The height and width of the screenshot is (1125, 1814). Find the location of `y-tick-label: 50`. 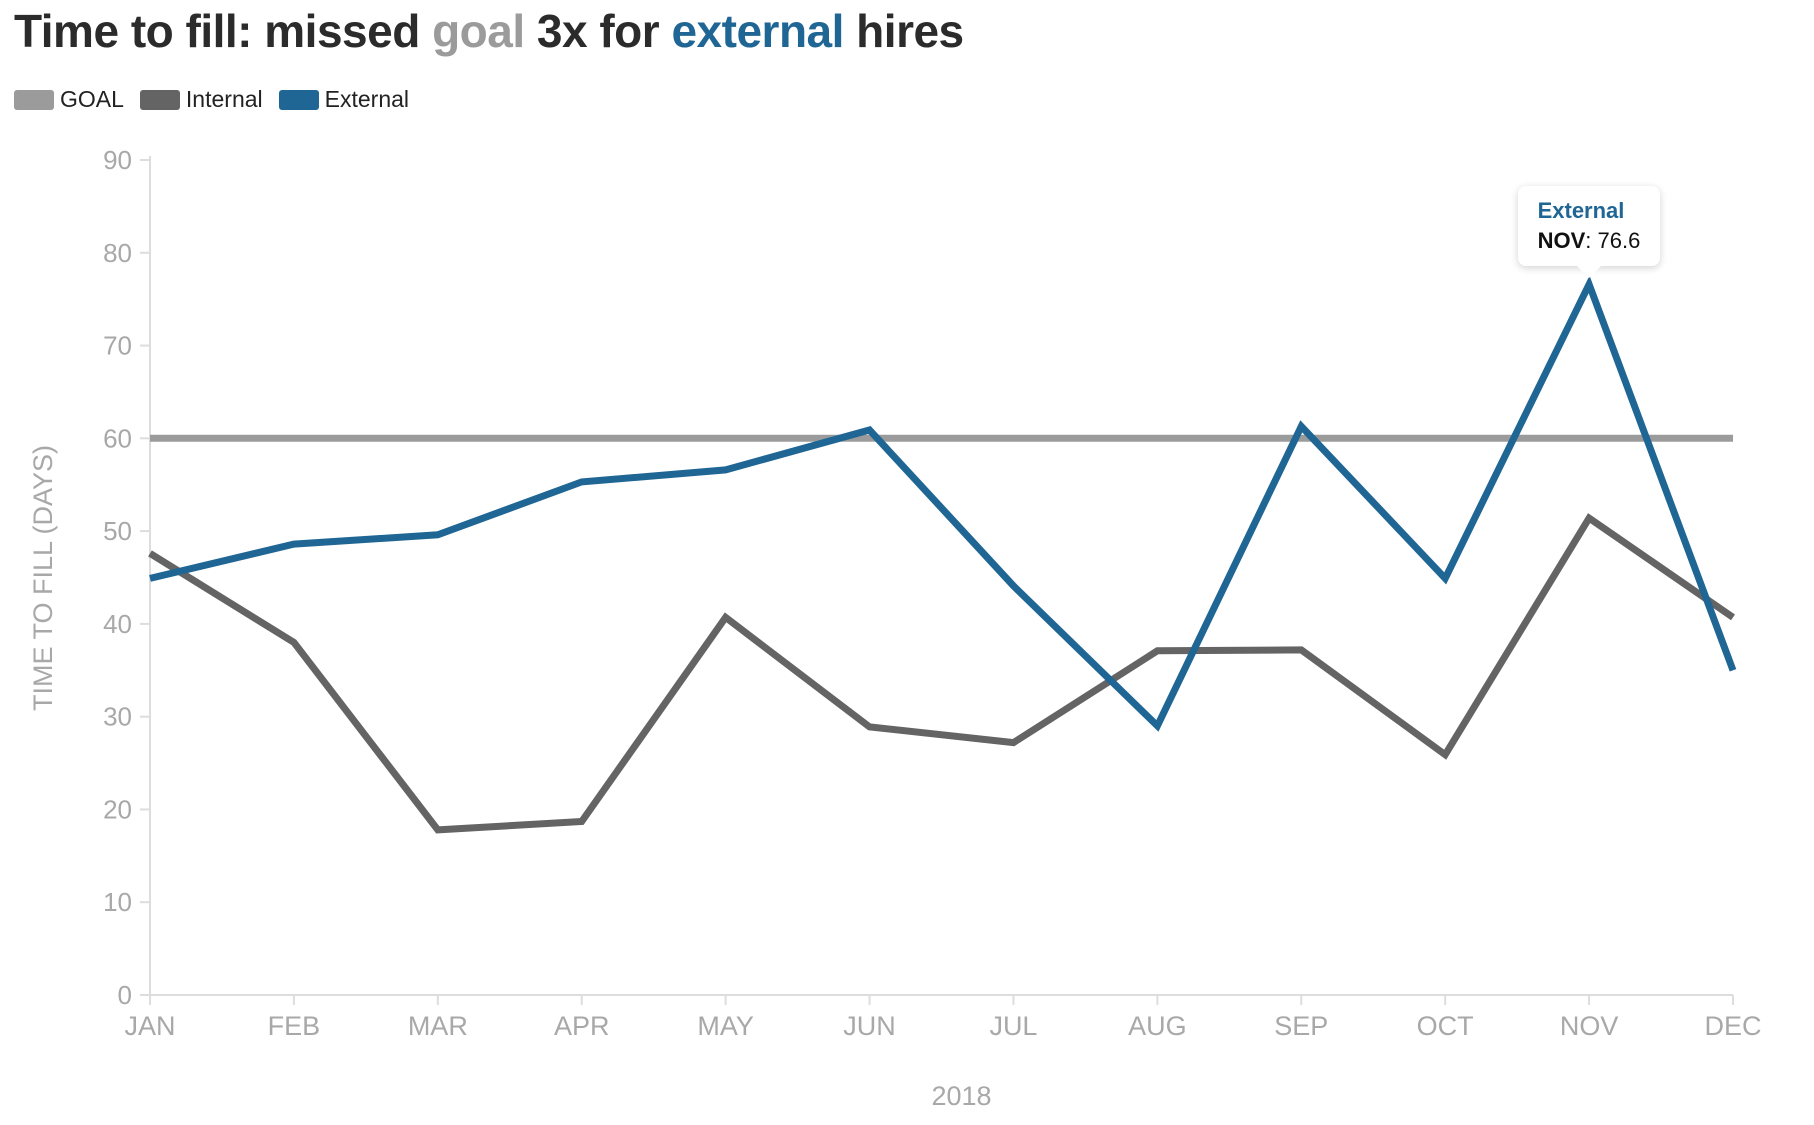

y-tick-label: 50 is located at coordinates (117, 531).